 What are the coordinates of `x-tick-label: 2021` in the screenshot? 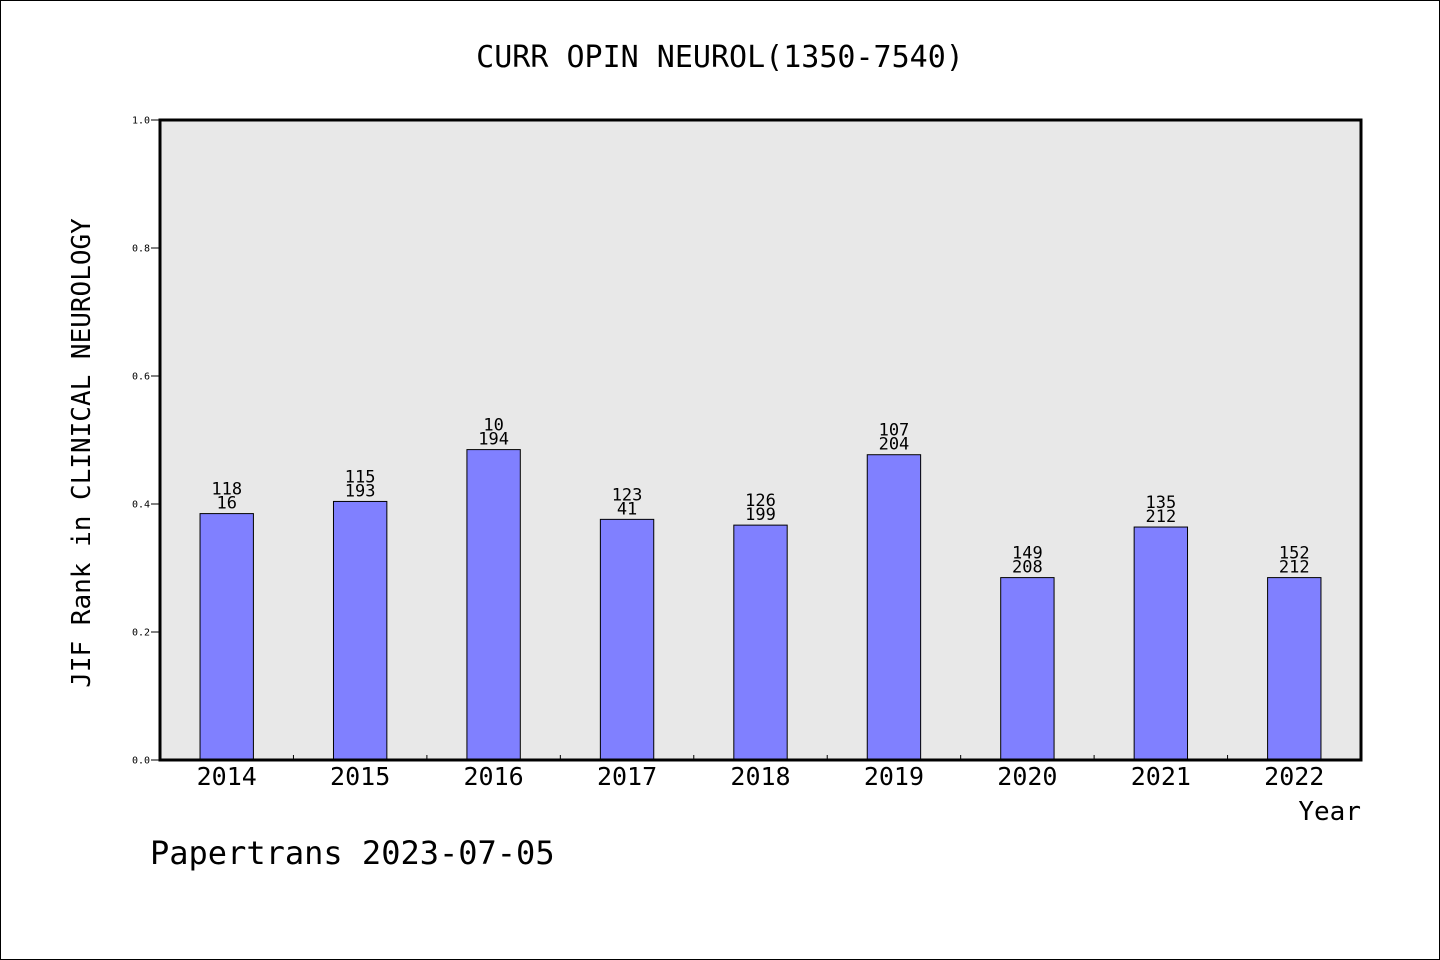 It's located at (1161, 776).